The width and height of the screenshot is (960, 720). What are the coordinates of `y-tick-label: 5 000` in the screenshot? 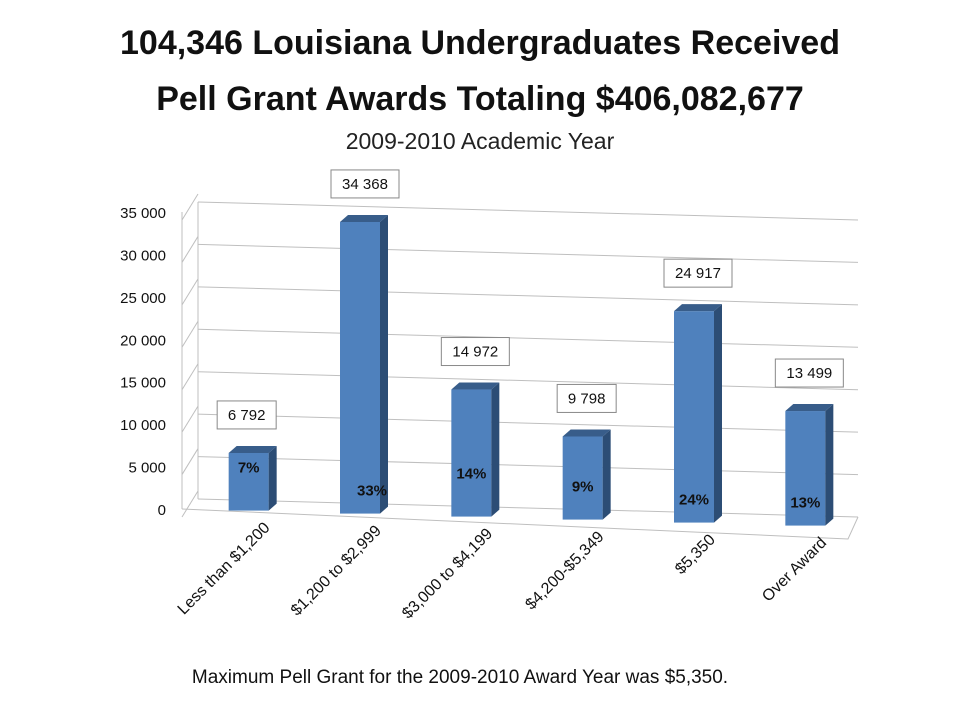 It's located at (147, 468).